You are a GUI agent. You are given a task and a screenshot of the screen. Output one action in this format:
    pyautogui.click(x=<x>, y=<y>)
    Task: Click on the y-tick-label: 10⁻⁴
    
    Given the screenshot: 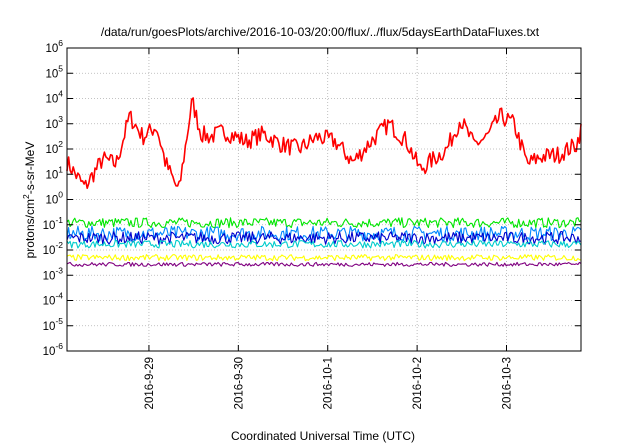 What is the action you would take?
    pyautogui.click(x=53, y=299)
    